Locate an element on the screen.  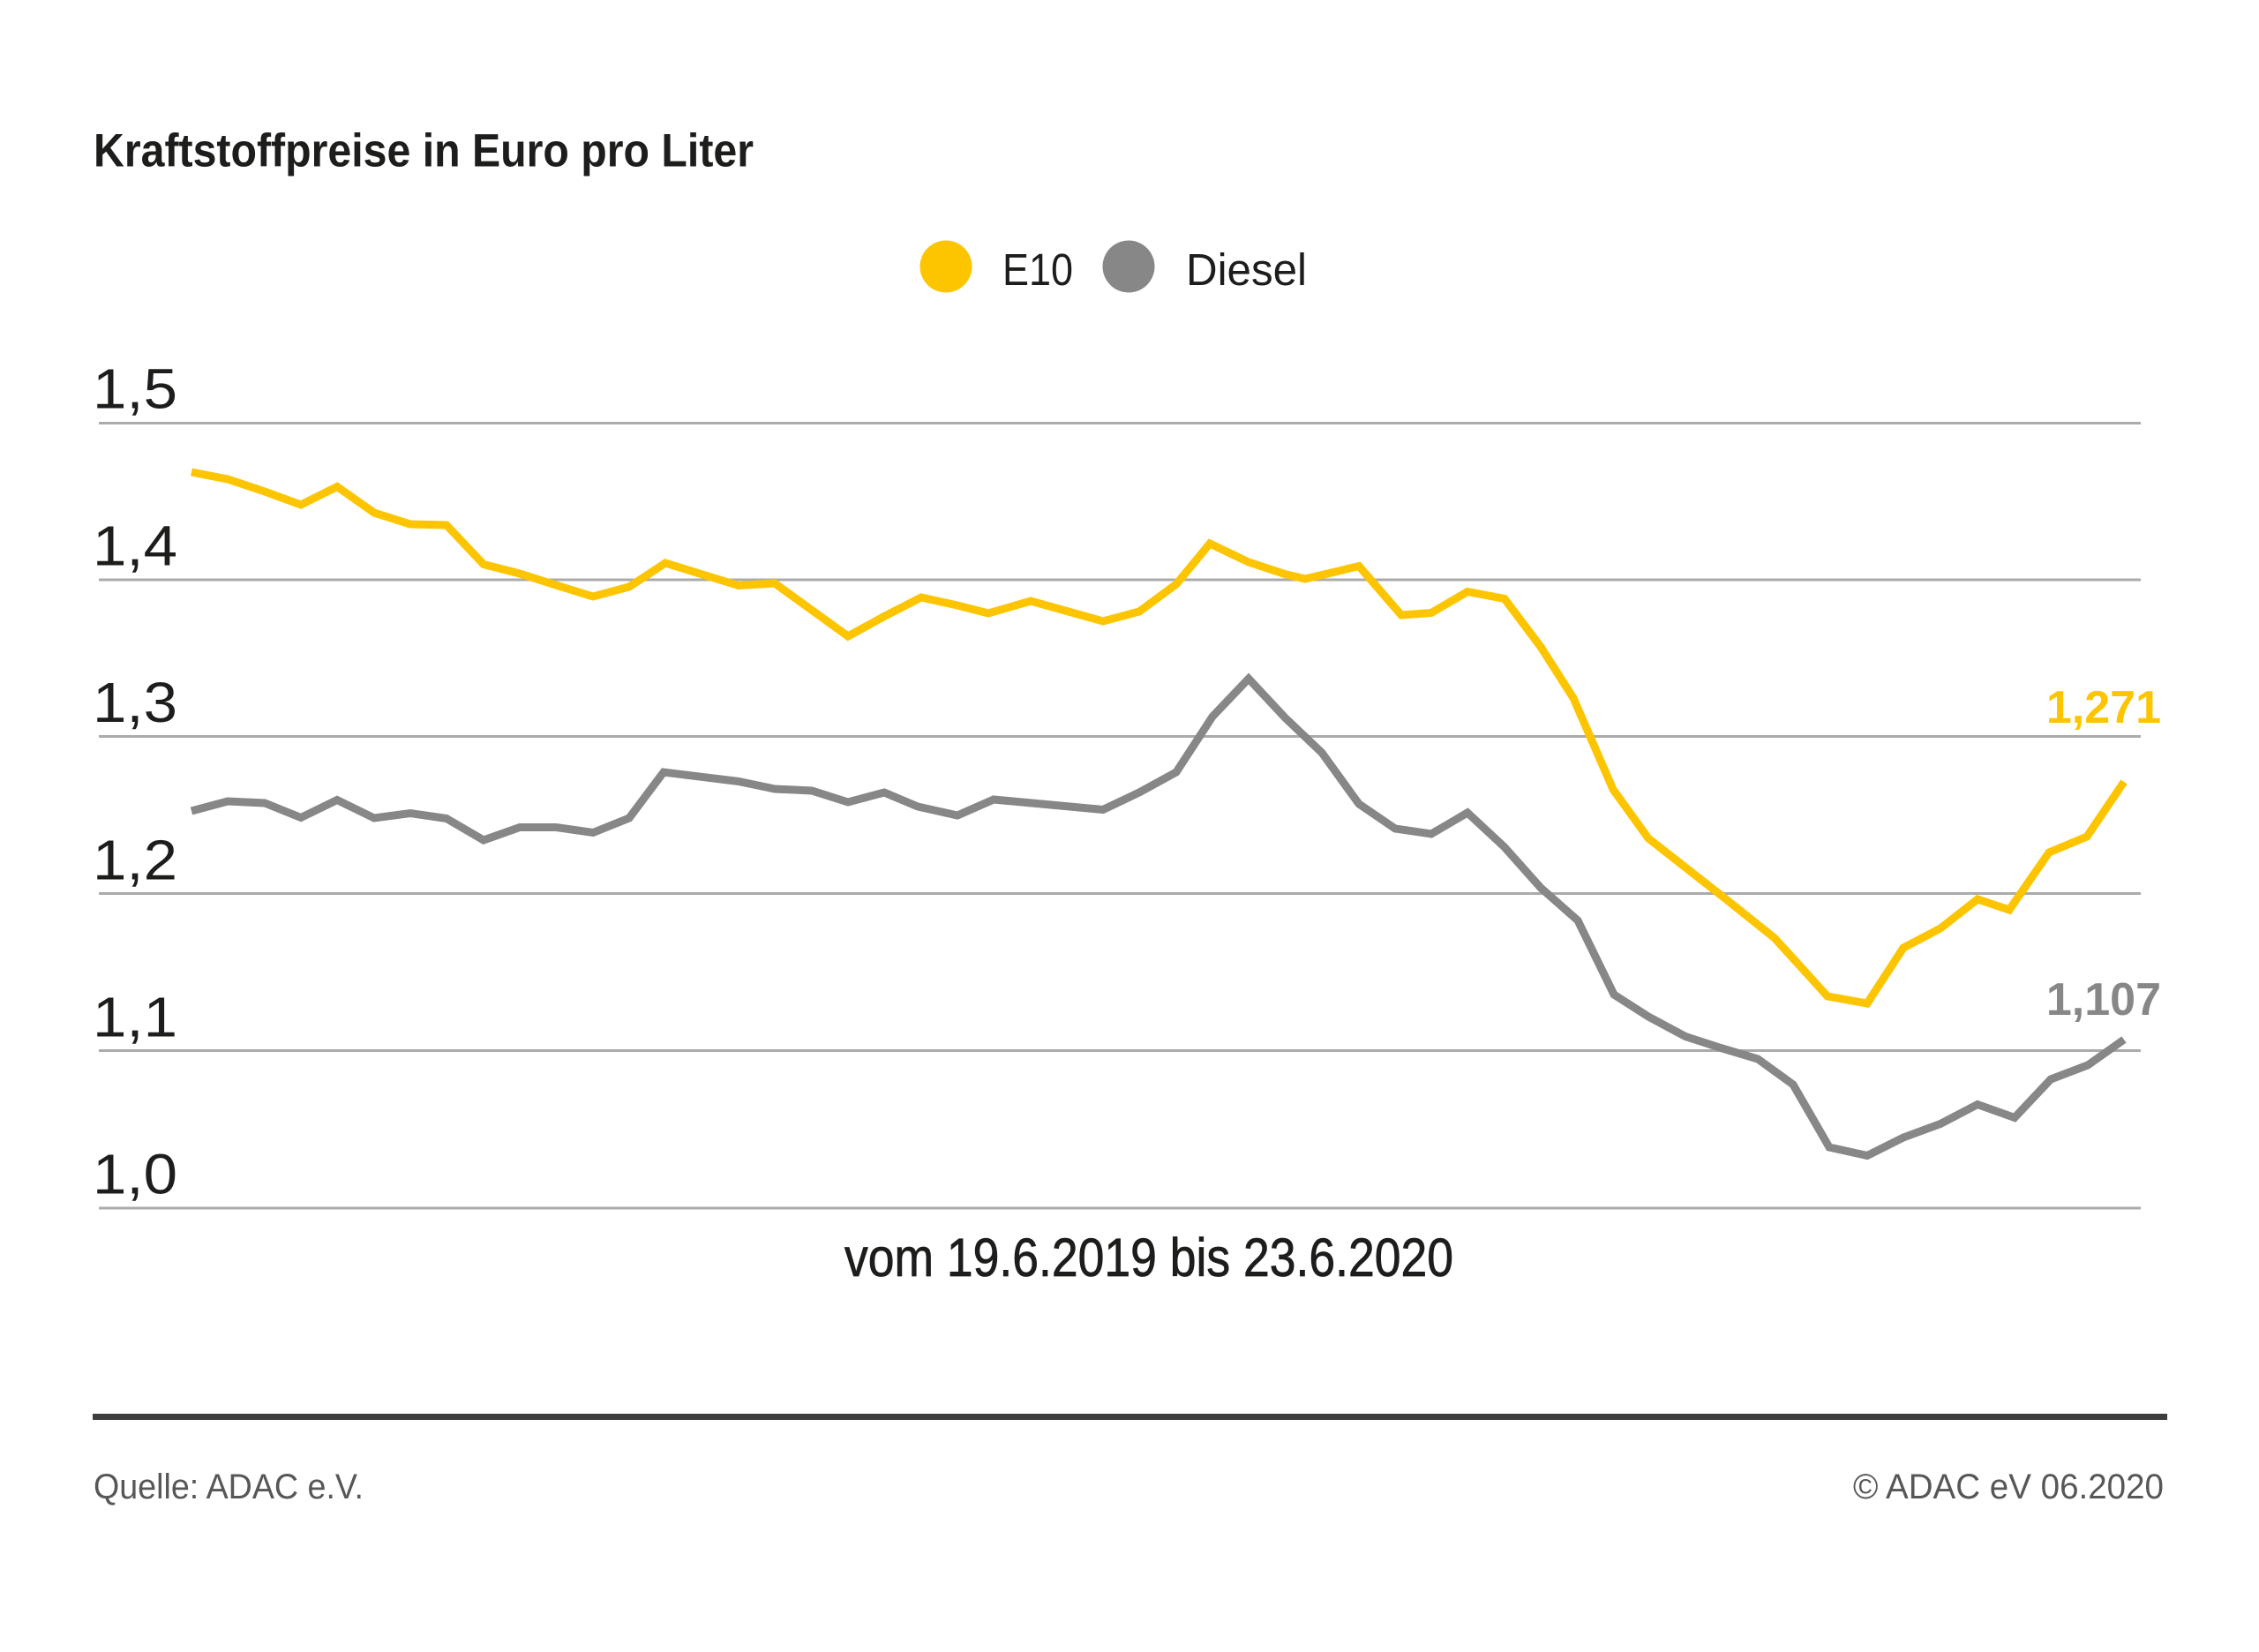
svg-text:Kraftstoffpreise in Euro pro L: Kraftstoffpreise in Euro pro Liter is located at coordinates (424, 151).